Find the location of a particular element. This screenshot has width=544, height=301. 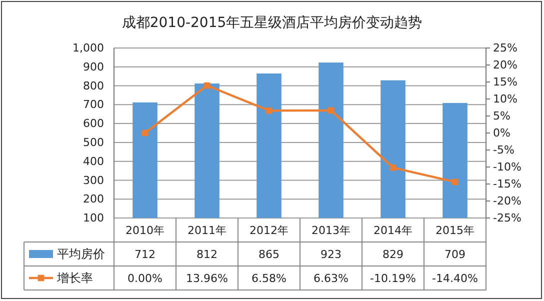

y2-tick-label: -10% is located at coordinates (507, 167).